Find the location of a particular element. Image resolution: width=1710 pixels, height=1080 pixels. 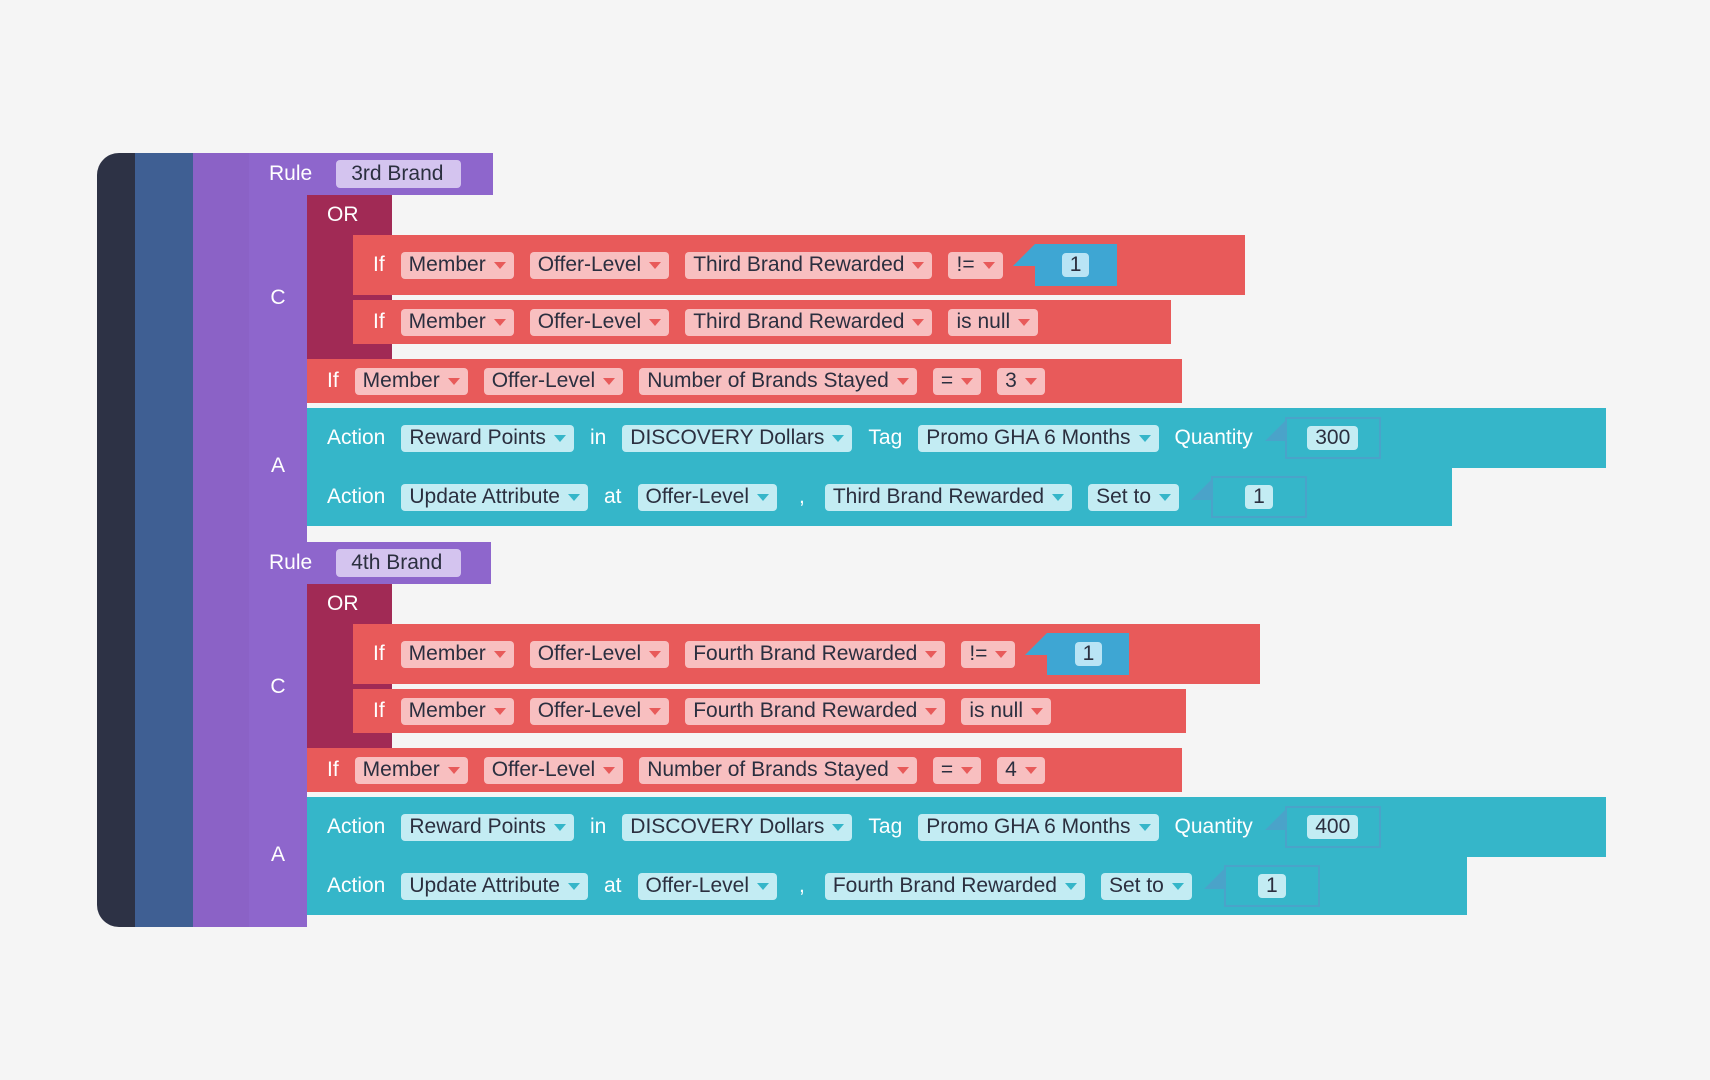

quantity-input: 400 is located at coordinates (1333, 827).